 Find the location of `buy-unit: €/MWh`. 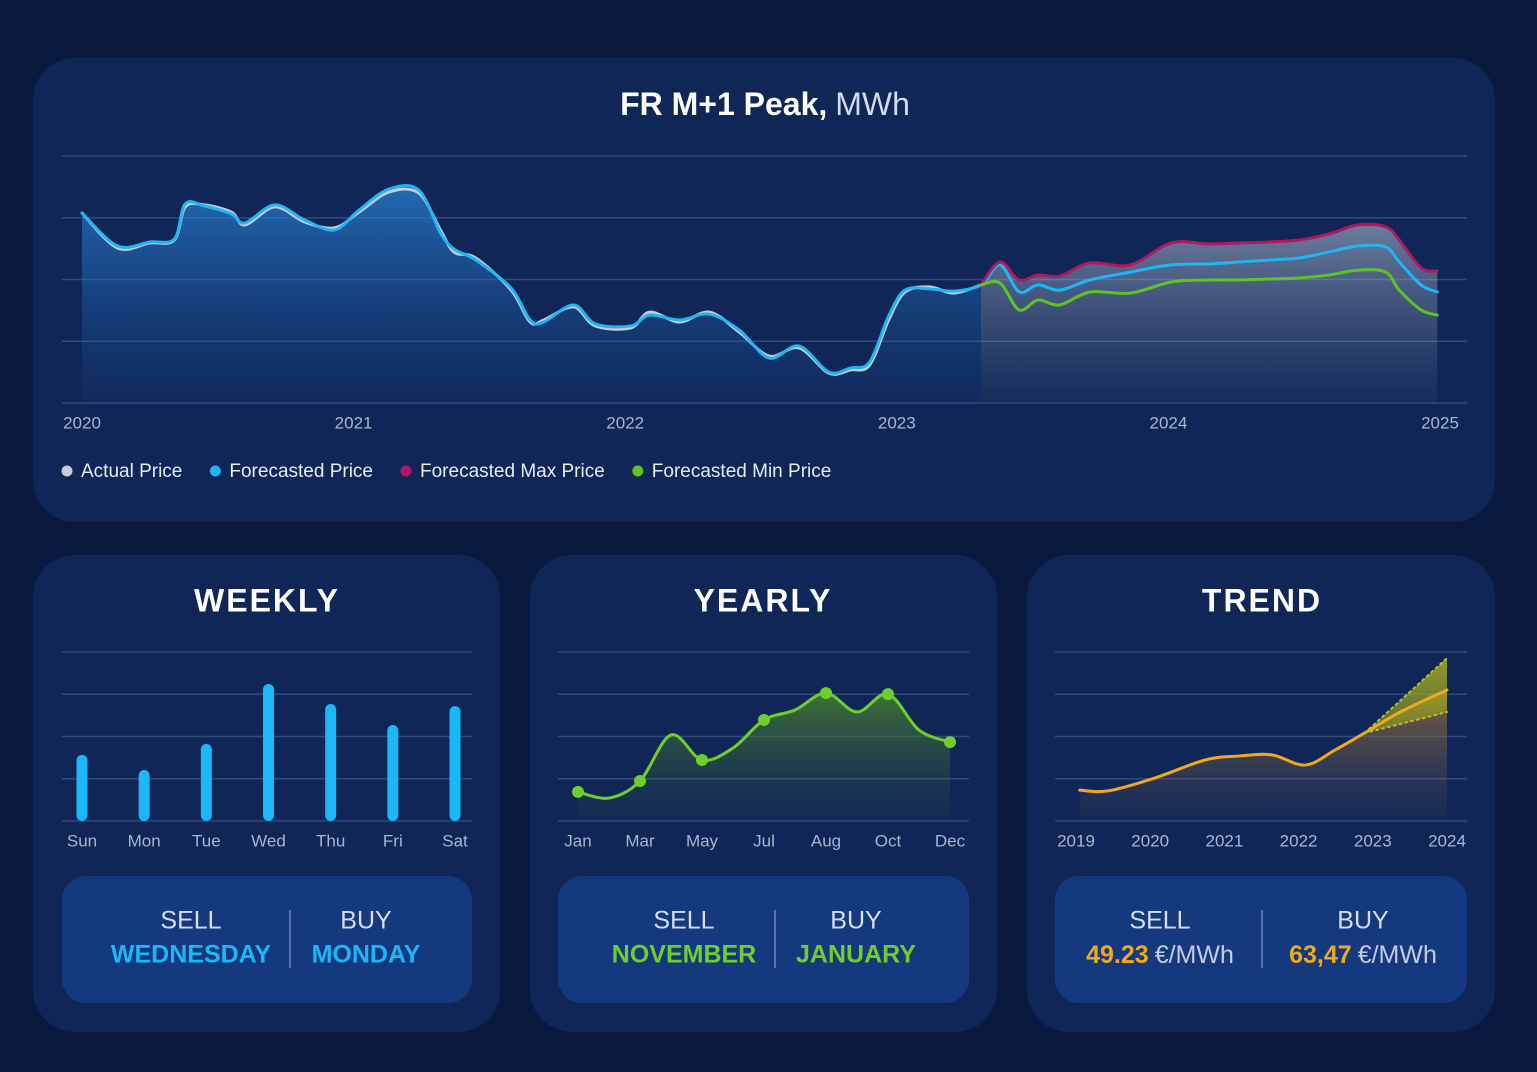

buy-unit: €/MWh is located at coordinates (1397, 955).